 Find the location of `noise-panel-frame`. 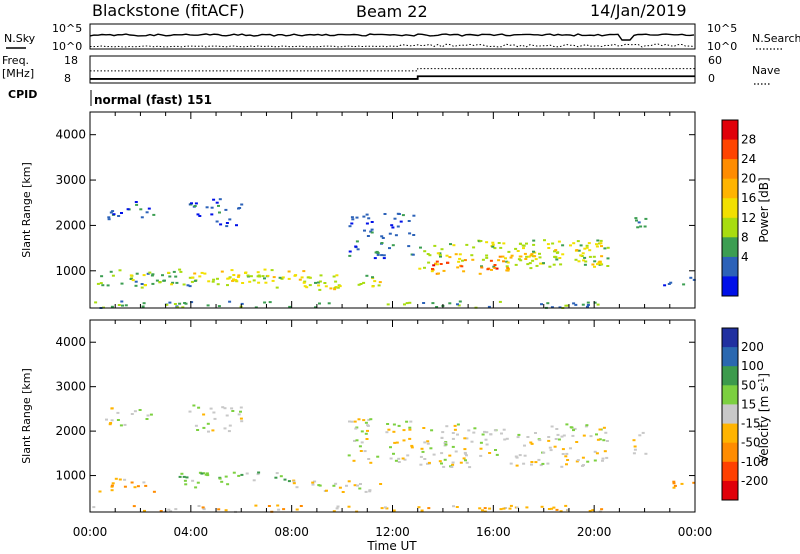

noise-panel-frame is located at coordinates (392, 36).